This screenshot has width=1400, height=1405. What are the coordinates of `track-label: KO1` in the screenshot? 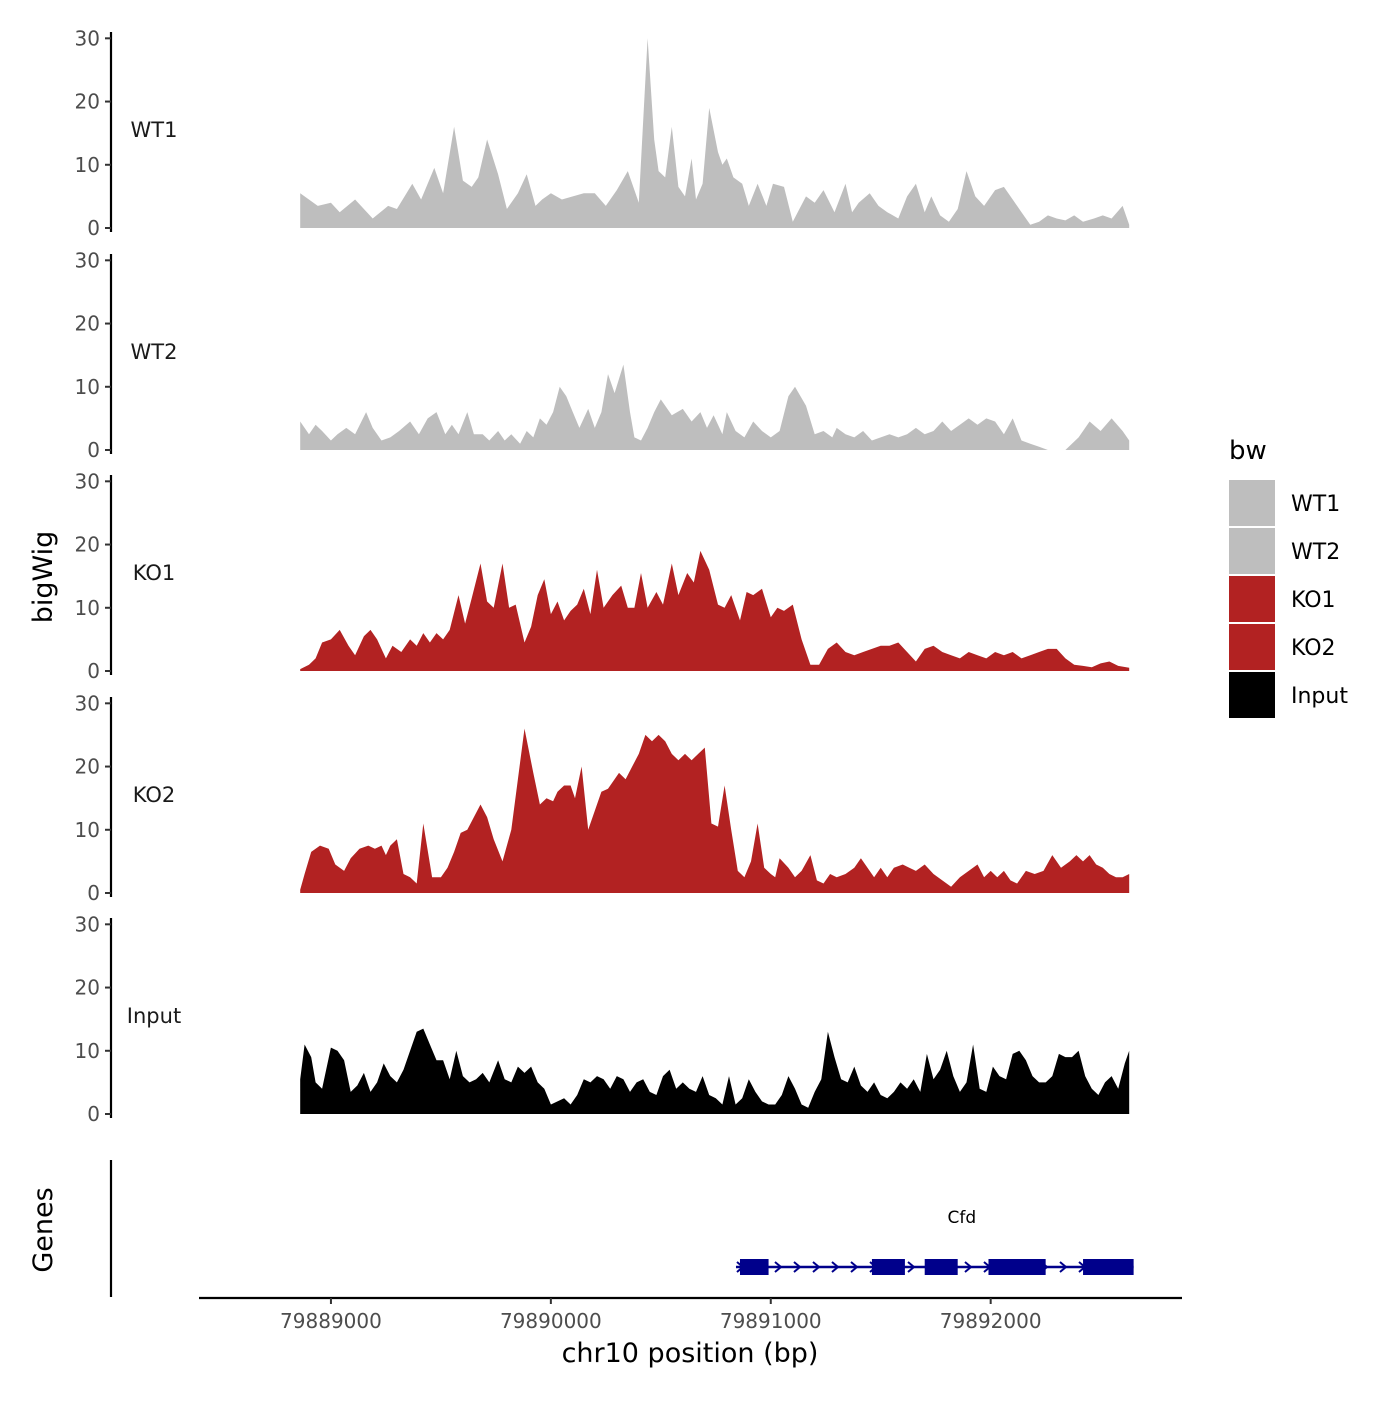 It's located at (154, 573).